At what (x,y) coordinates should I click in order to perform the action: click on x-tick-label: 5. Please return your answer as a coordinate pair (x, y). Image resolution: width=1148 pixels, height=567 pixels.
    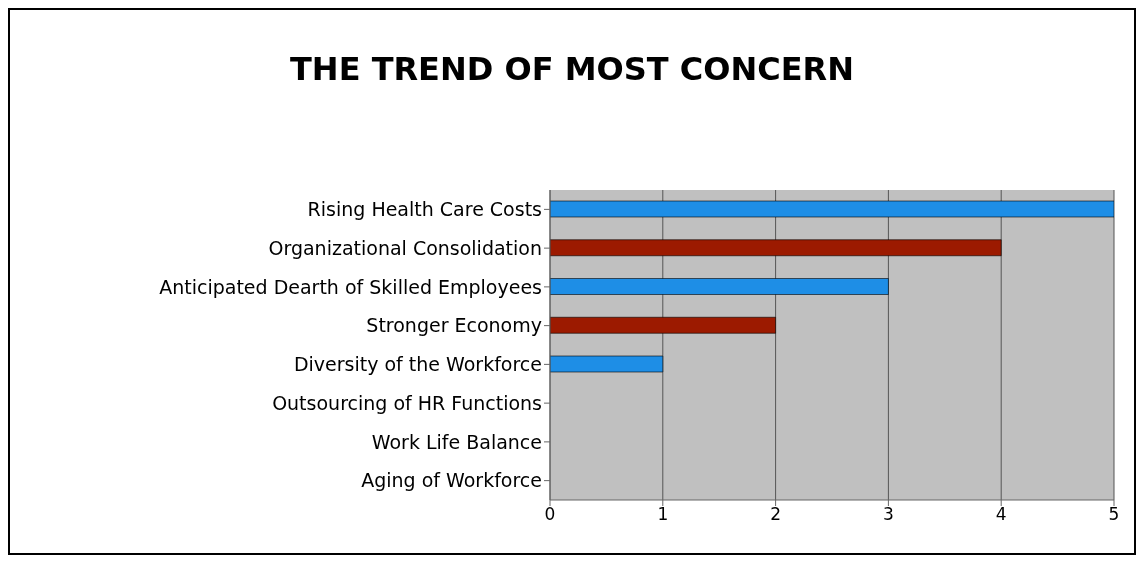
    Looking at the image, I should click on (1114, 514).